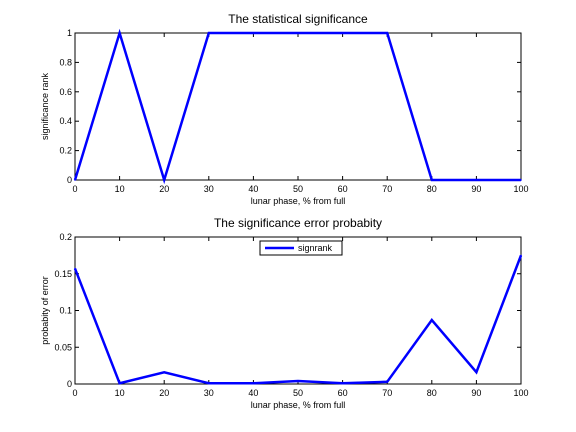  Describe the element at coordinates (476, 393) in the screenshot. I see `chart-2-x-tick-label: 90` at that location.